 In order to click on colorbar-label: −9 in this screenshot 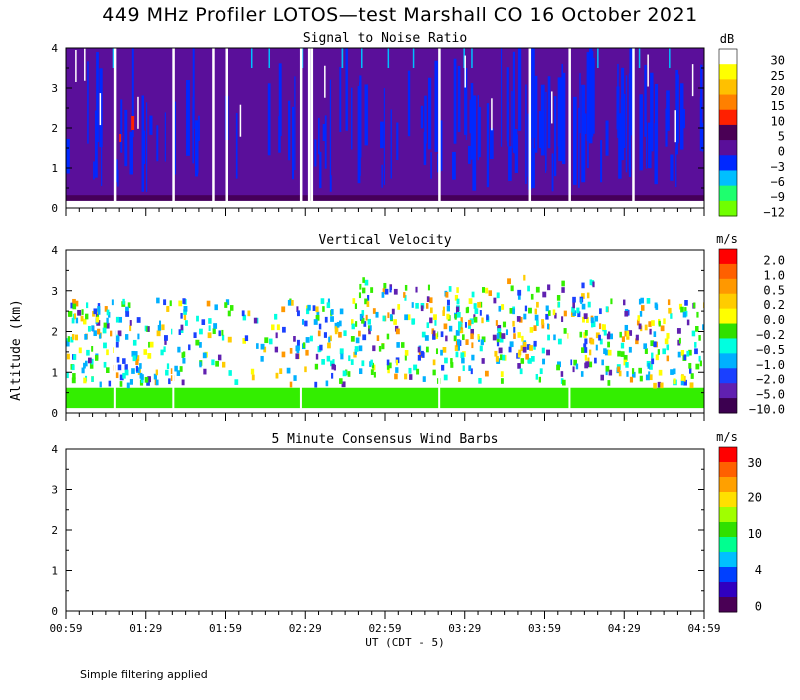, I will do `click(778, 197)`.